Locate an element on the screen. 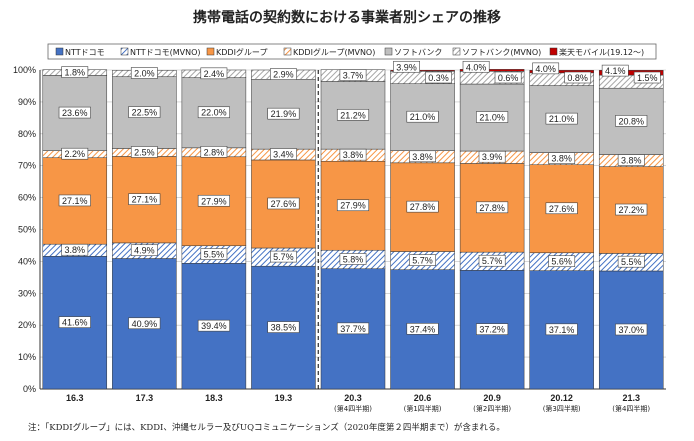 The height and width of the screenshot is (441, 694). legend-label: NTTドコモ(MVNO) is located at coordinates (165, 52).